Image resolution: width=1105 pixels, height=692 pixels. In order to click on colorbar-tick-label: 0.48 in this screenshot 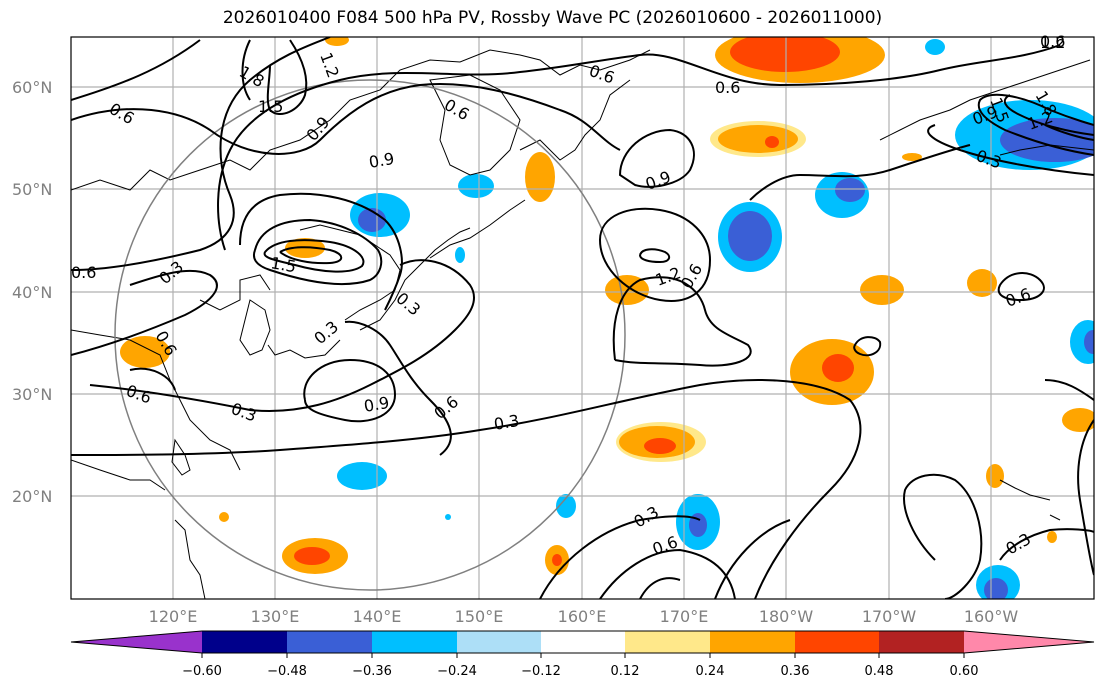, I will do `click(879, 671)`.